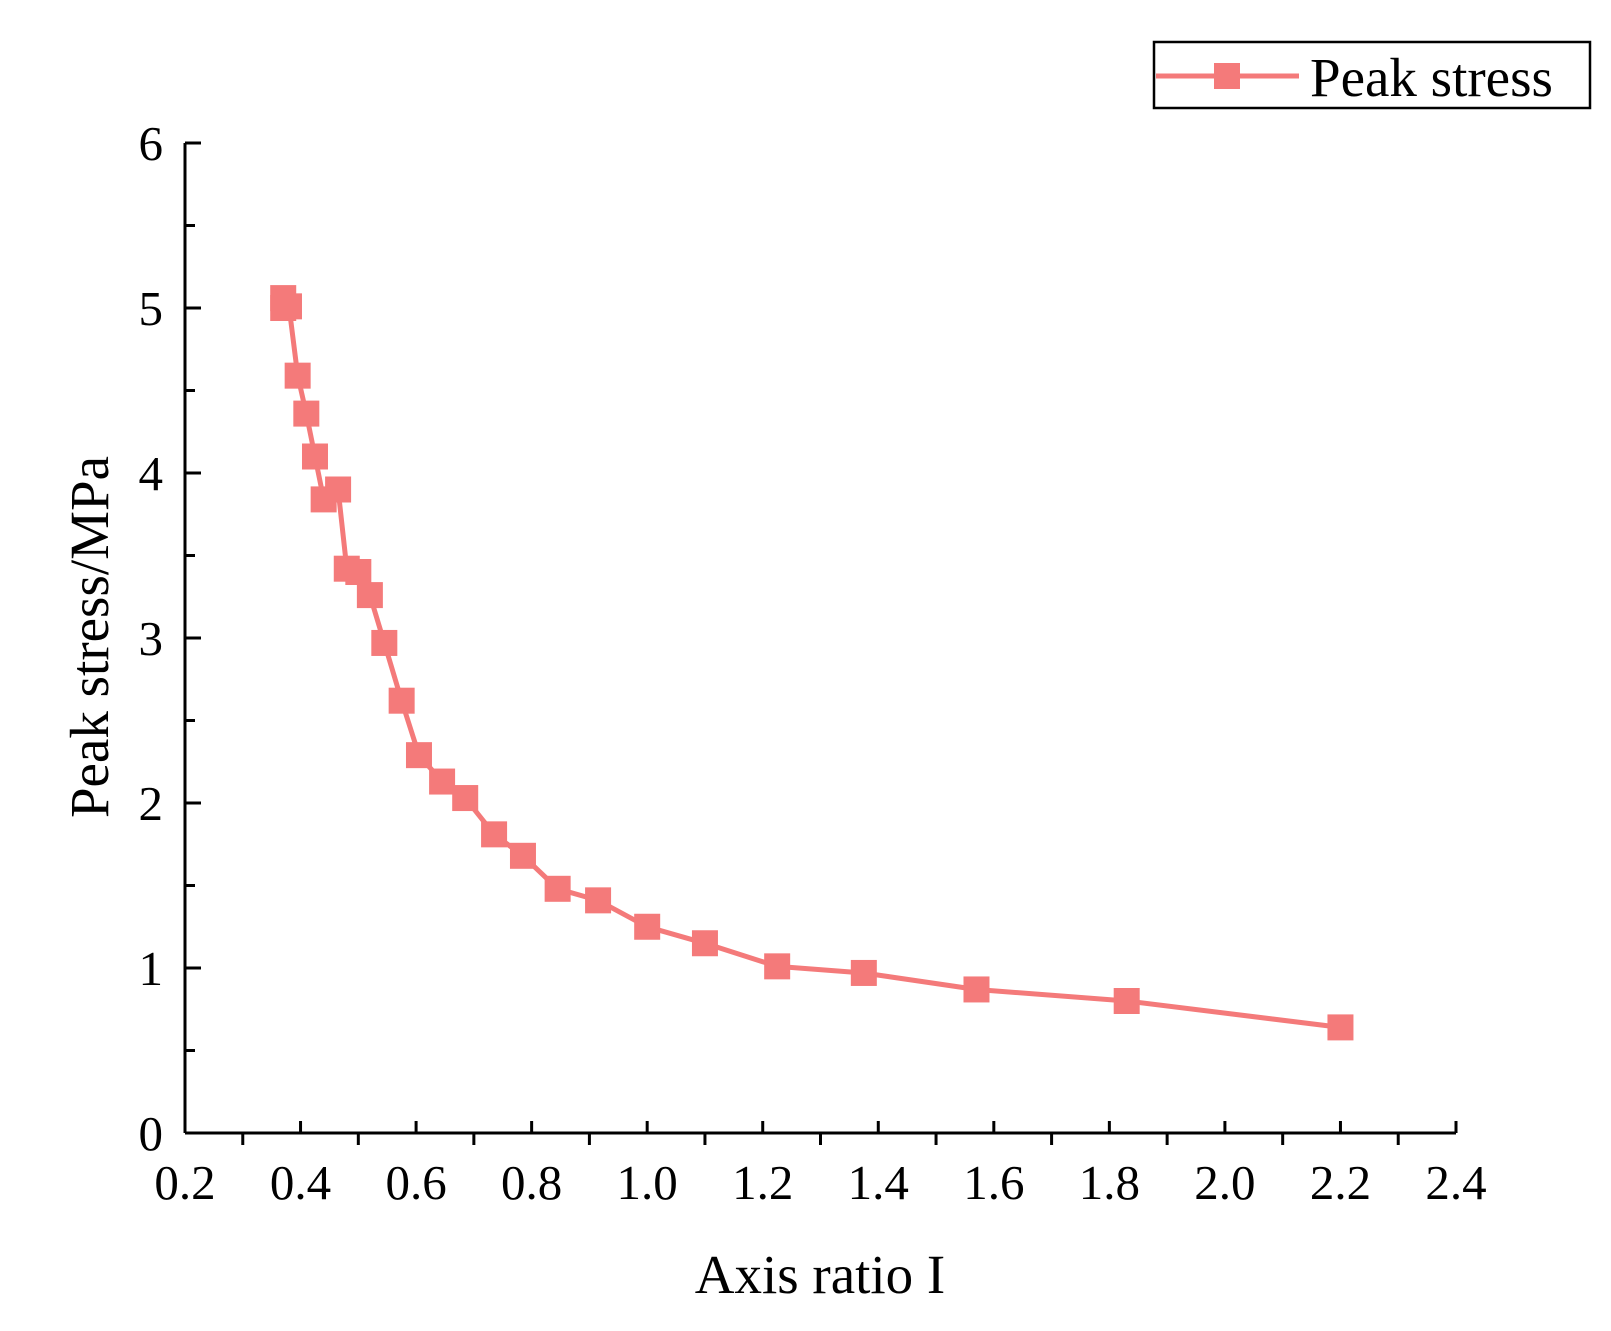 The image size is (1611, 1331). What do you see at coordinates (878, 1182) in the screenshot?
I see `x-tick-label: 1.4` at bounding box center [878, 1182].